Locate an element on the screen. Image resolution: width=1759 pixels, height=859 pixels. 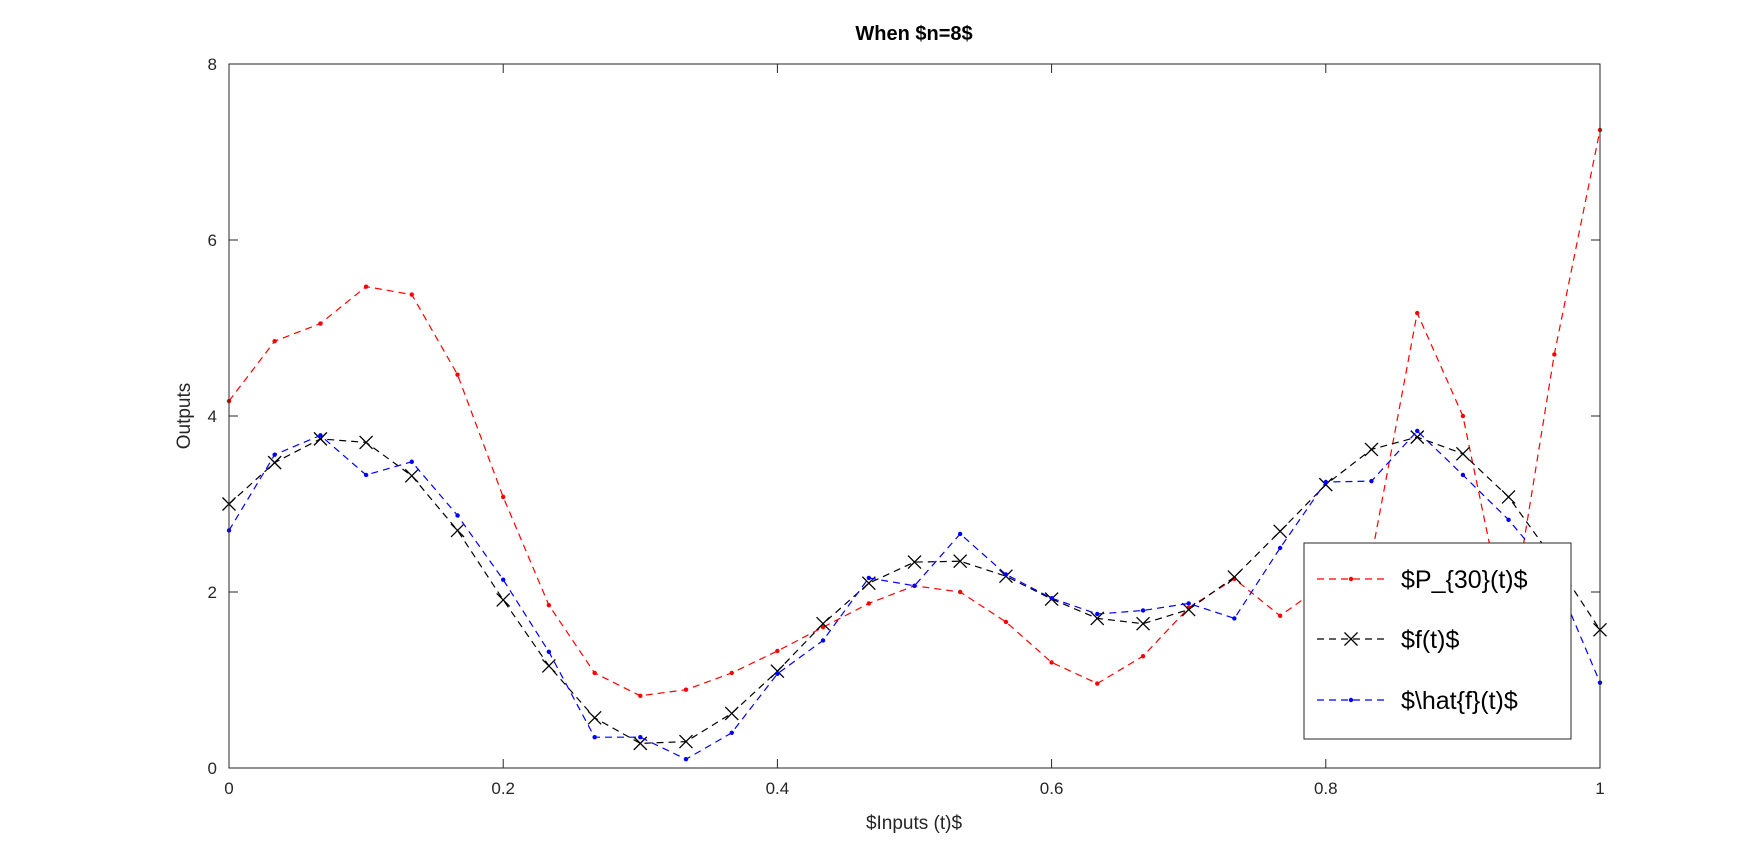
legend-entry: $\hat{f}(t)$ is located at coordinates (1417, 701).